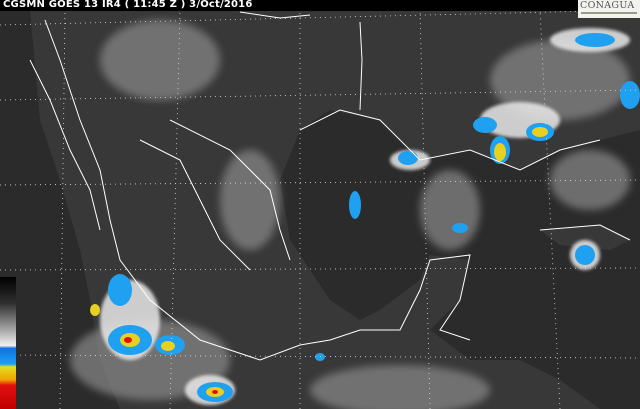 Image resolution: width=640 pixels, height=409 pixels. I want to click on logo-subtitle-line, so click(609, 13).